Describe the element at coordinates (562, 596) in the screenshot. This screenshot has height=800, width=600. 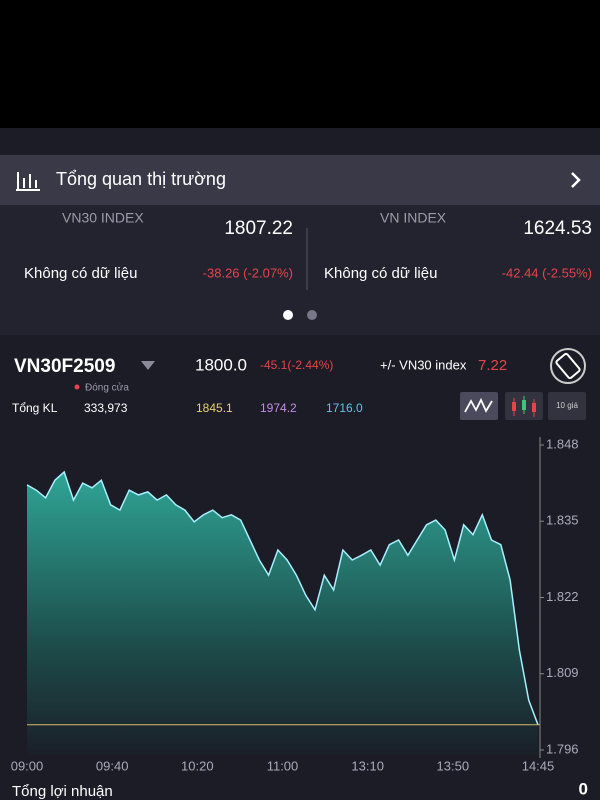
I see `y-tick-label: 1.822` at that location.